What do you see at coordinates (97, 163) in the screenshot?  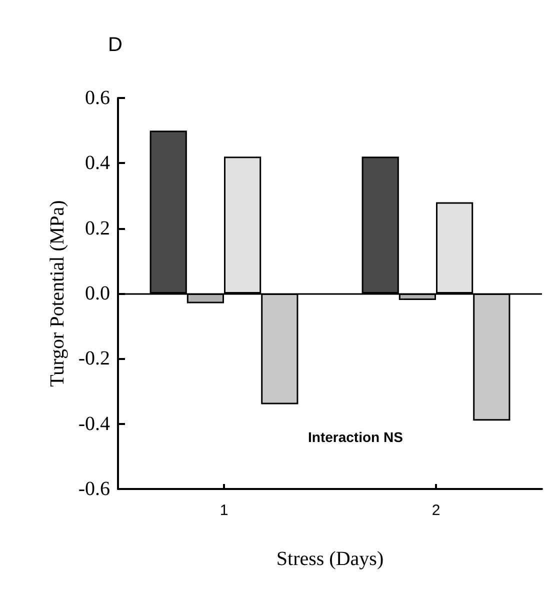 I see `y-tick-label: 0.4` at bounding box center [97, 163].